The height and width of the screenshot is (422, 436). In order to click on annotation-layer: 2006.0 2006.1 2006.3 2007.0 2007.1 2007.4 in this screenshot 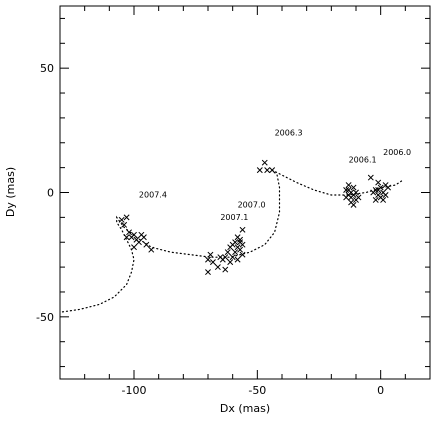, I will do `click(275, 175)`.